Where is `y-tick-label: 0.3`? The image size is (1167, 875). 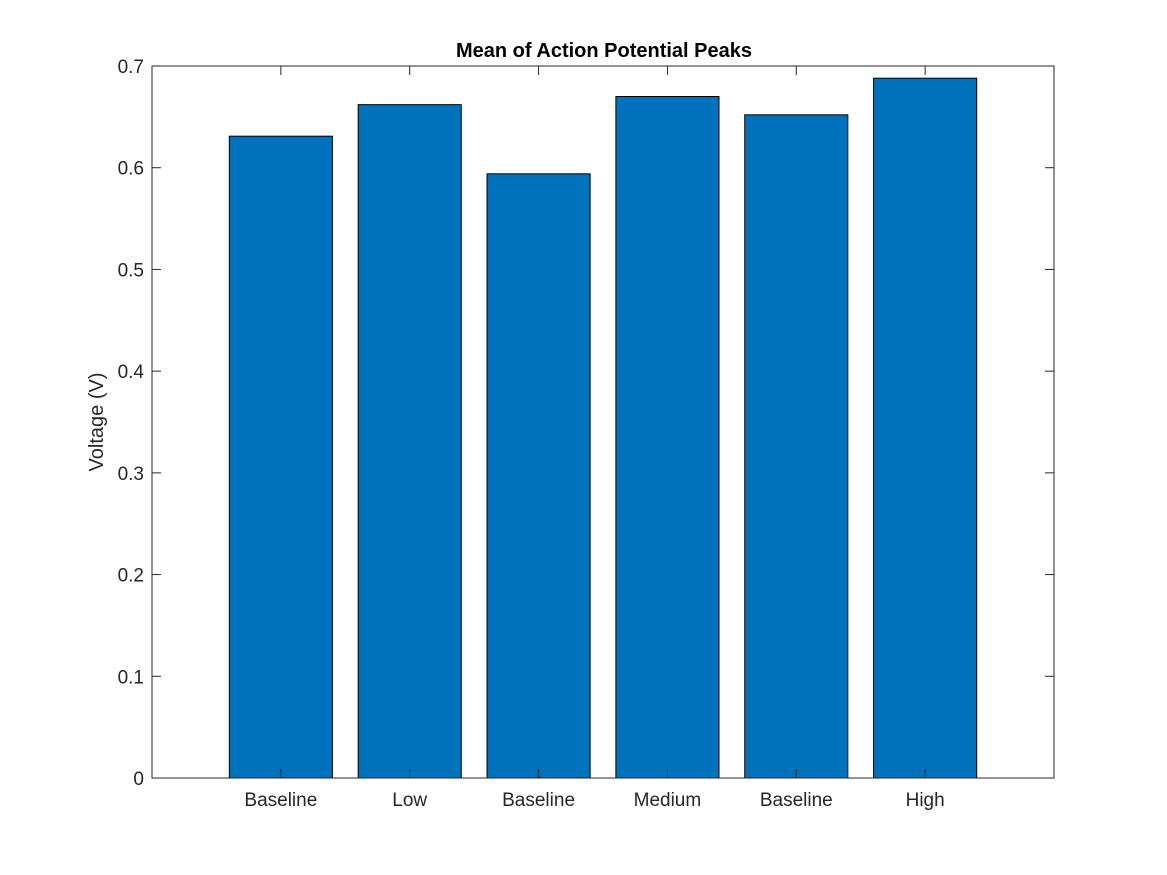 y-tick-label: 0.3 is located at coordinates (131, 474).